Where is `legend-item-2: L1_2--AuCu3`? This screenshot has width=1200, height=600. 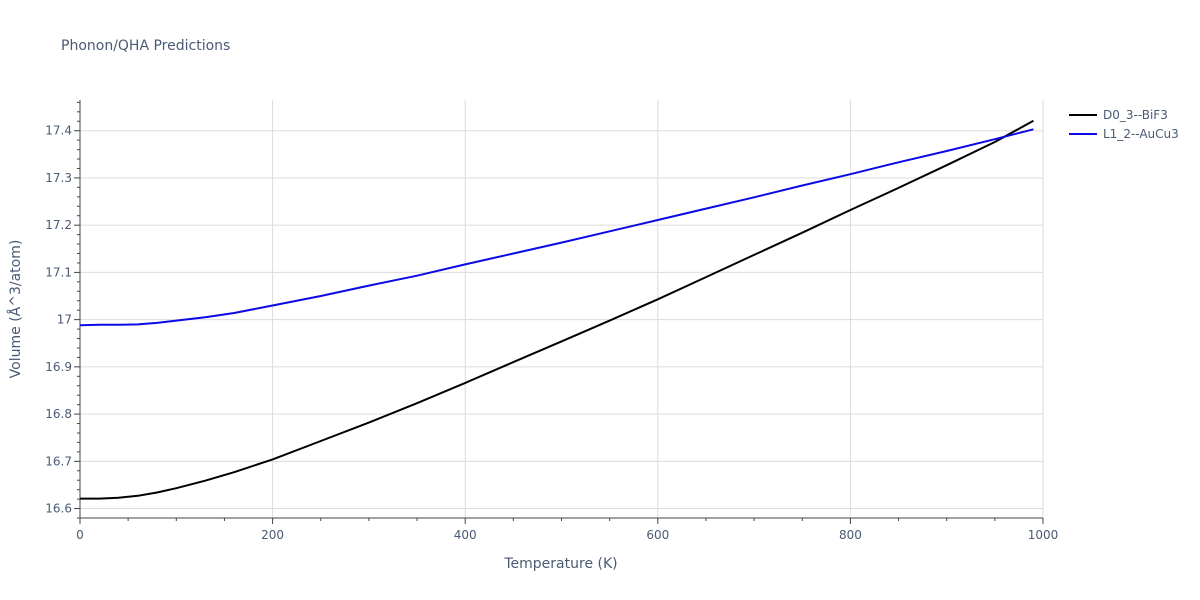
legend-item-2: L1_2--AuCu3 is located at coordinates (1124, 134).